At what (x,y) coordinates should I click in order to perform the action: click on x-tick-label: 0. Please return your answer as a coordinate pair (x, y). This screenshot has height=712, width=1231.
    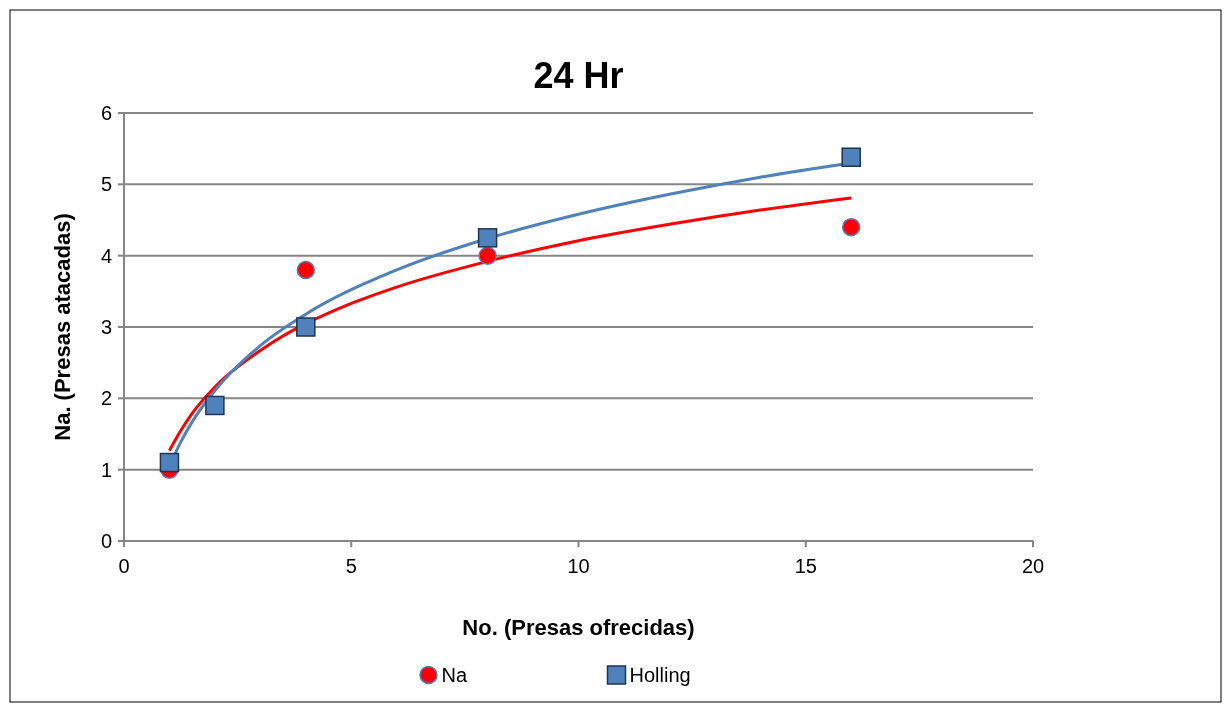
    Looking at the image, I should click on (124, 566).